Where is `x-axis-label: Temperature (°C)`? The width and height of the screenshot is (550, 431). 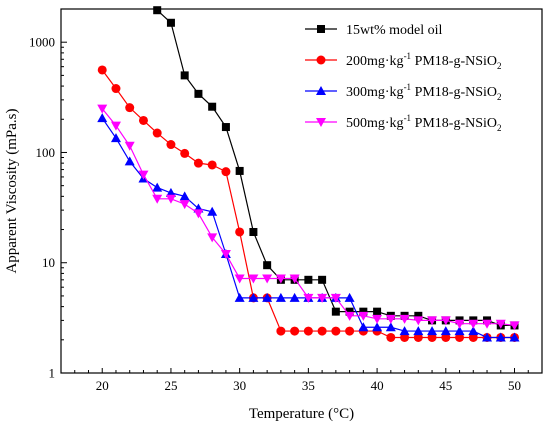 x-axis-label: Temperature (°C) is located at coordinates (301, 414).